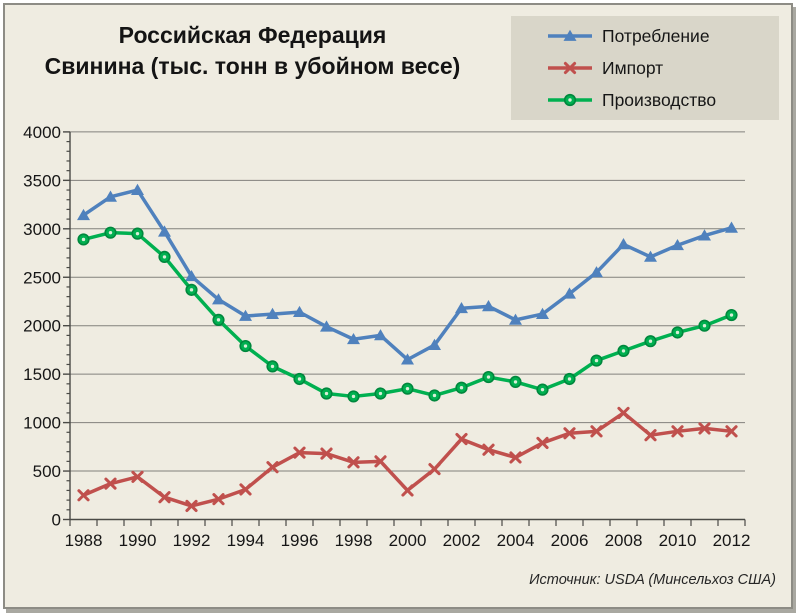  I want to click on legend-item-import: Импорт, so click(663, 68).